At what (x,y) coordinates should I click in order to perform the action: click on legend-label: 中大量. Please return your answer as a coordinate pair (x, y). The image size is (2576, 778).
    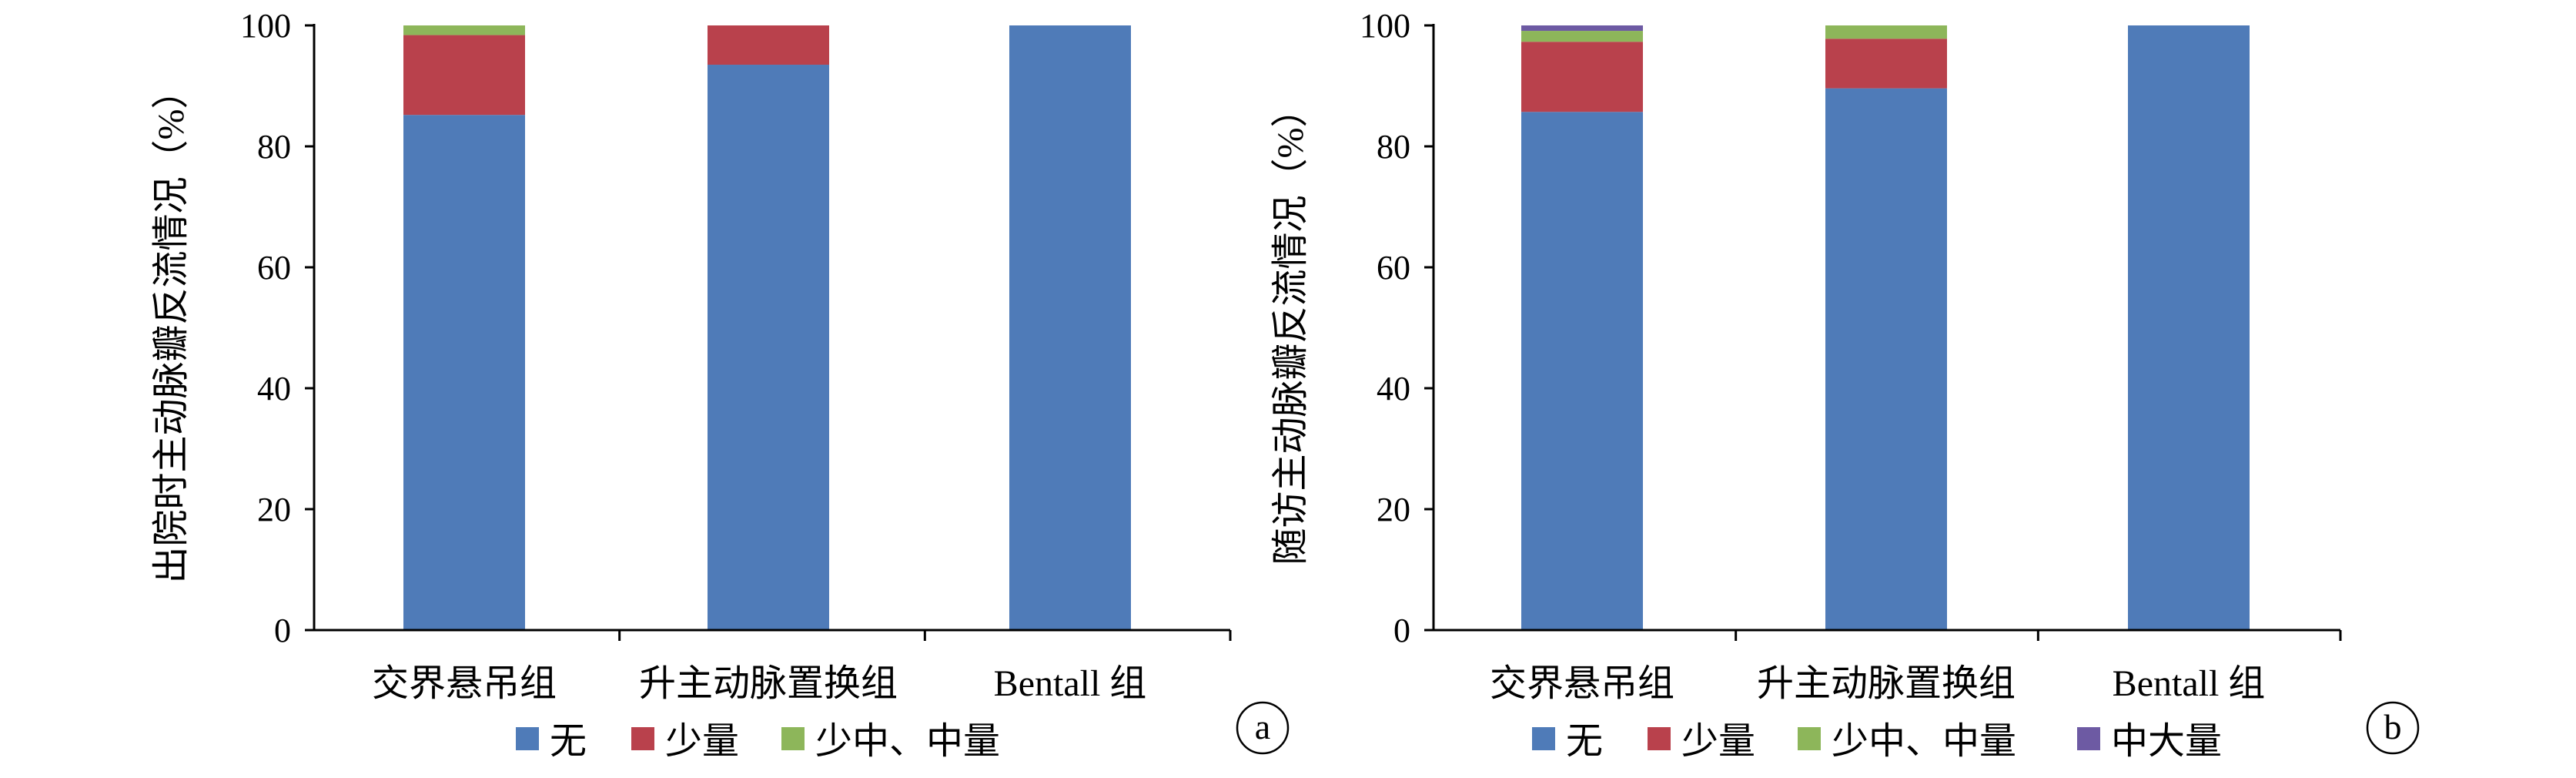
    Looking at the image, I should click on (2167, 741).